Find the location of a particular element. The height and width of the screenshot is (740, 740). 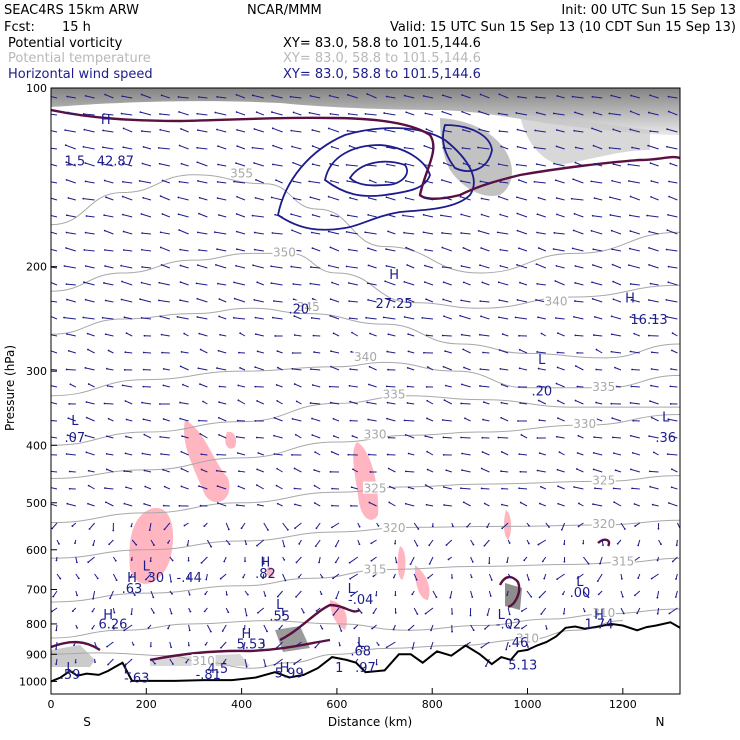

extremum-label: .97 is located at coordinates (365, 668).